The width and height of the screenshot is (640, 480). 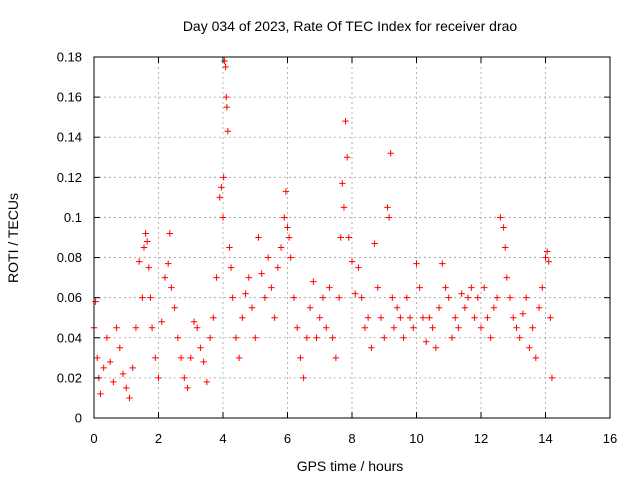 I want to click on x-tick-label: 8, so click(x=351, y=438).